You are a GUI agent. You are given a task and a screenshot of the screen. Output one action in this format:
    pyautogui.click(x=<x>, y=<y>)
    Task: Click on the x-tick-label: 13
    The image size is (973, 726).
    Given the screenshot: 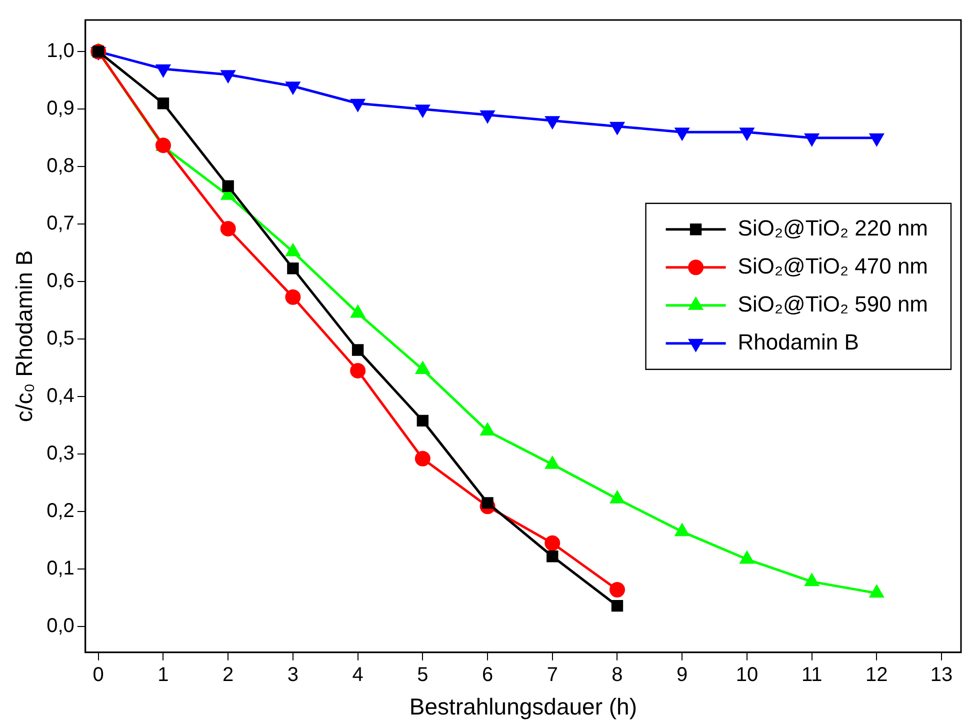 What is the action you would take?
    pyautogui.click(x=941, y=675)
    